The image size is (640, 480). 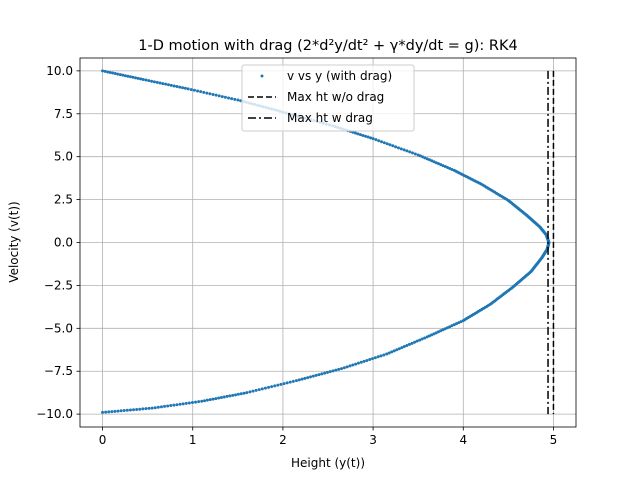 What do you see at coordinates (328, 98) in the screenshot?
I see `legend-frame` at bounding box center [328, 98].